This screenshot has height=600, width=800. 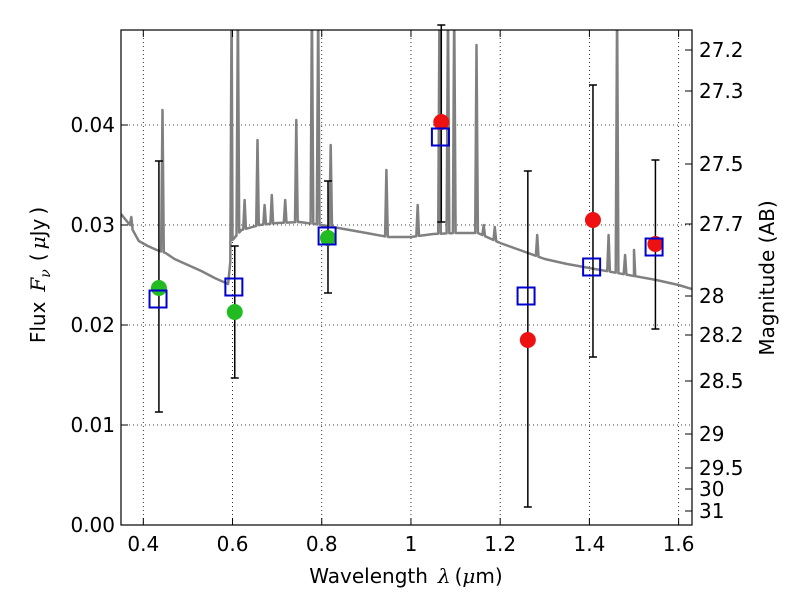 I want to click on right-tick-label: 27.2, so click(x=721, y=50).